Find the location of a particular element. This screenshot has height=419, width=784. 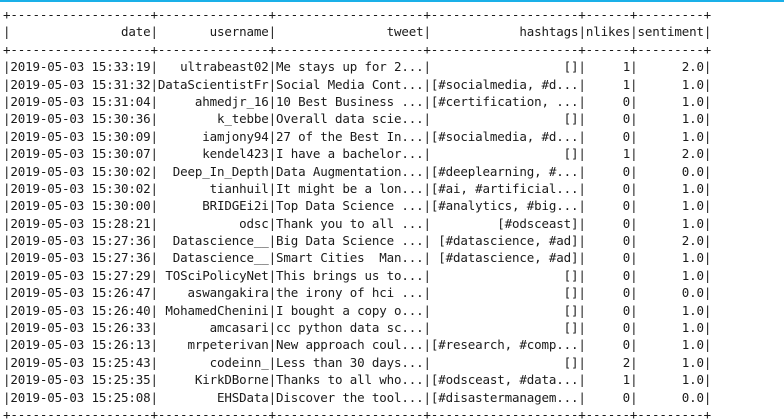

column-header-date: date is located at coordinates (136, 31).